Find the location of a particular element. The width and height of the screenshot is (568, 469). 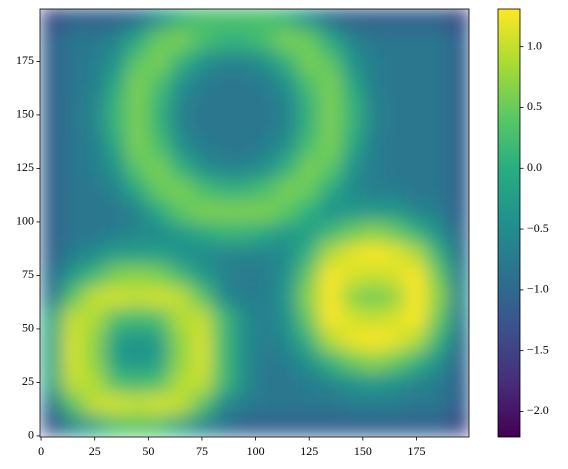

colorbar-tick-label: −1.5 is located at coordinates (538, 349).